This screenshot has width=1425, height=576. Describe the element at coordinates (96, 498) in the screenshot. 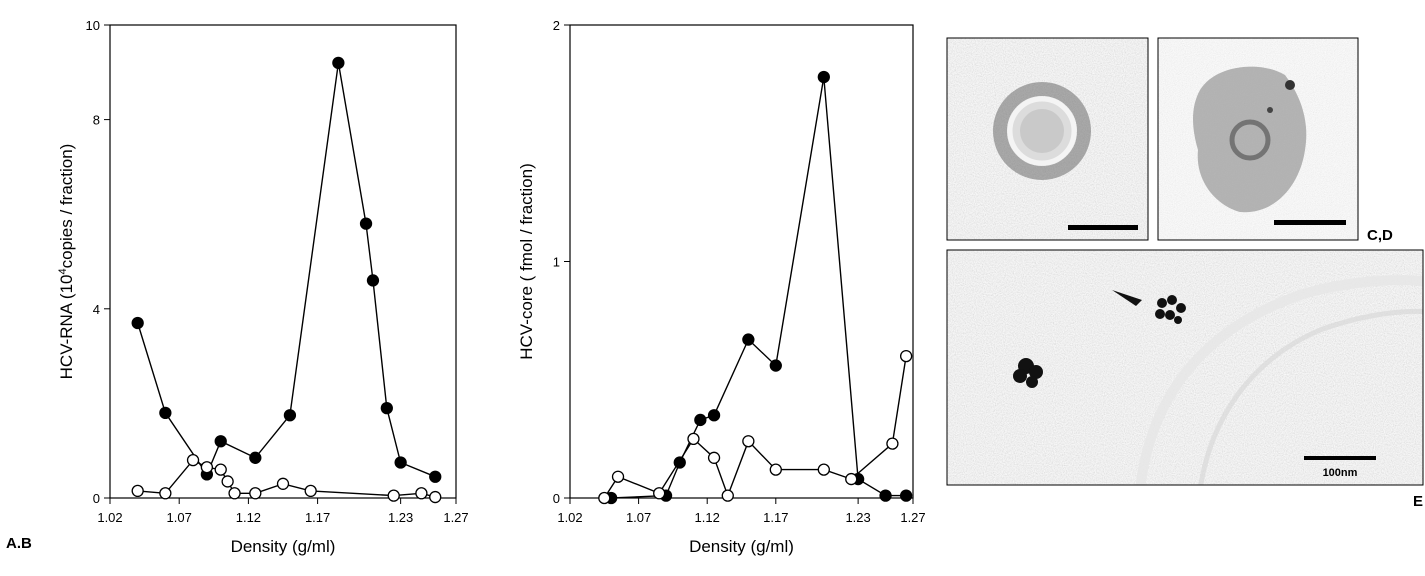

I see `chart-a-y-tick-label: 0` at that location.